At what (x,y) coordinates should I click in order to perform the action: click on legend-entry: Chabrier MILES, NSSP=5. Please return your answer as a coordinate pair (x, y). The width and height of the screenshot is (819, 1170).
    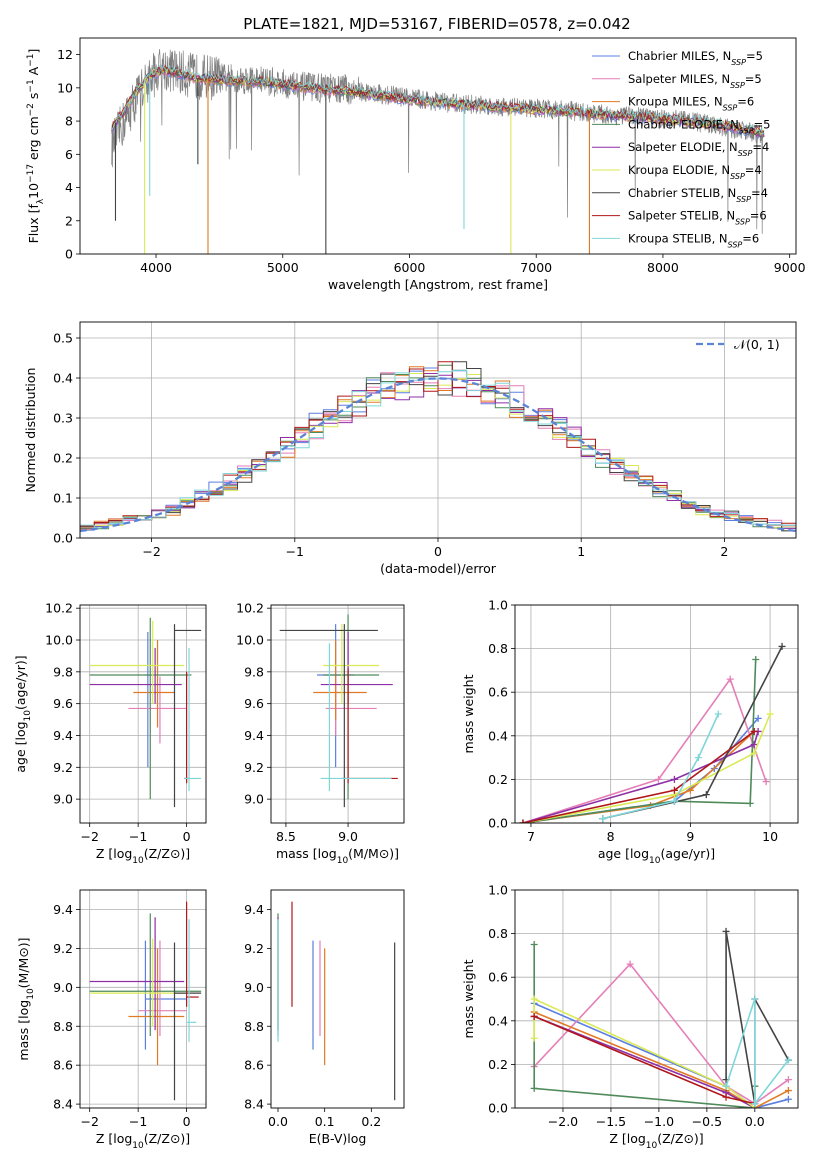
    Looking at the image, I should click on (695, 58).